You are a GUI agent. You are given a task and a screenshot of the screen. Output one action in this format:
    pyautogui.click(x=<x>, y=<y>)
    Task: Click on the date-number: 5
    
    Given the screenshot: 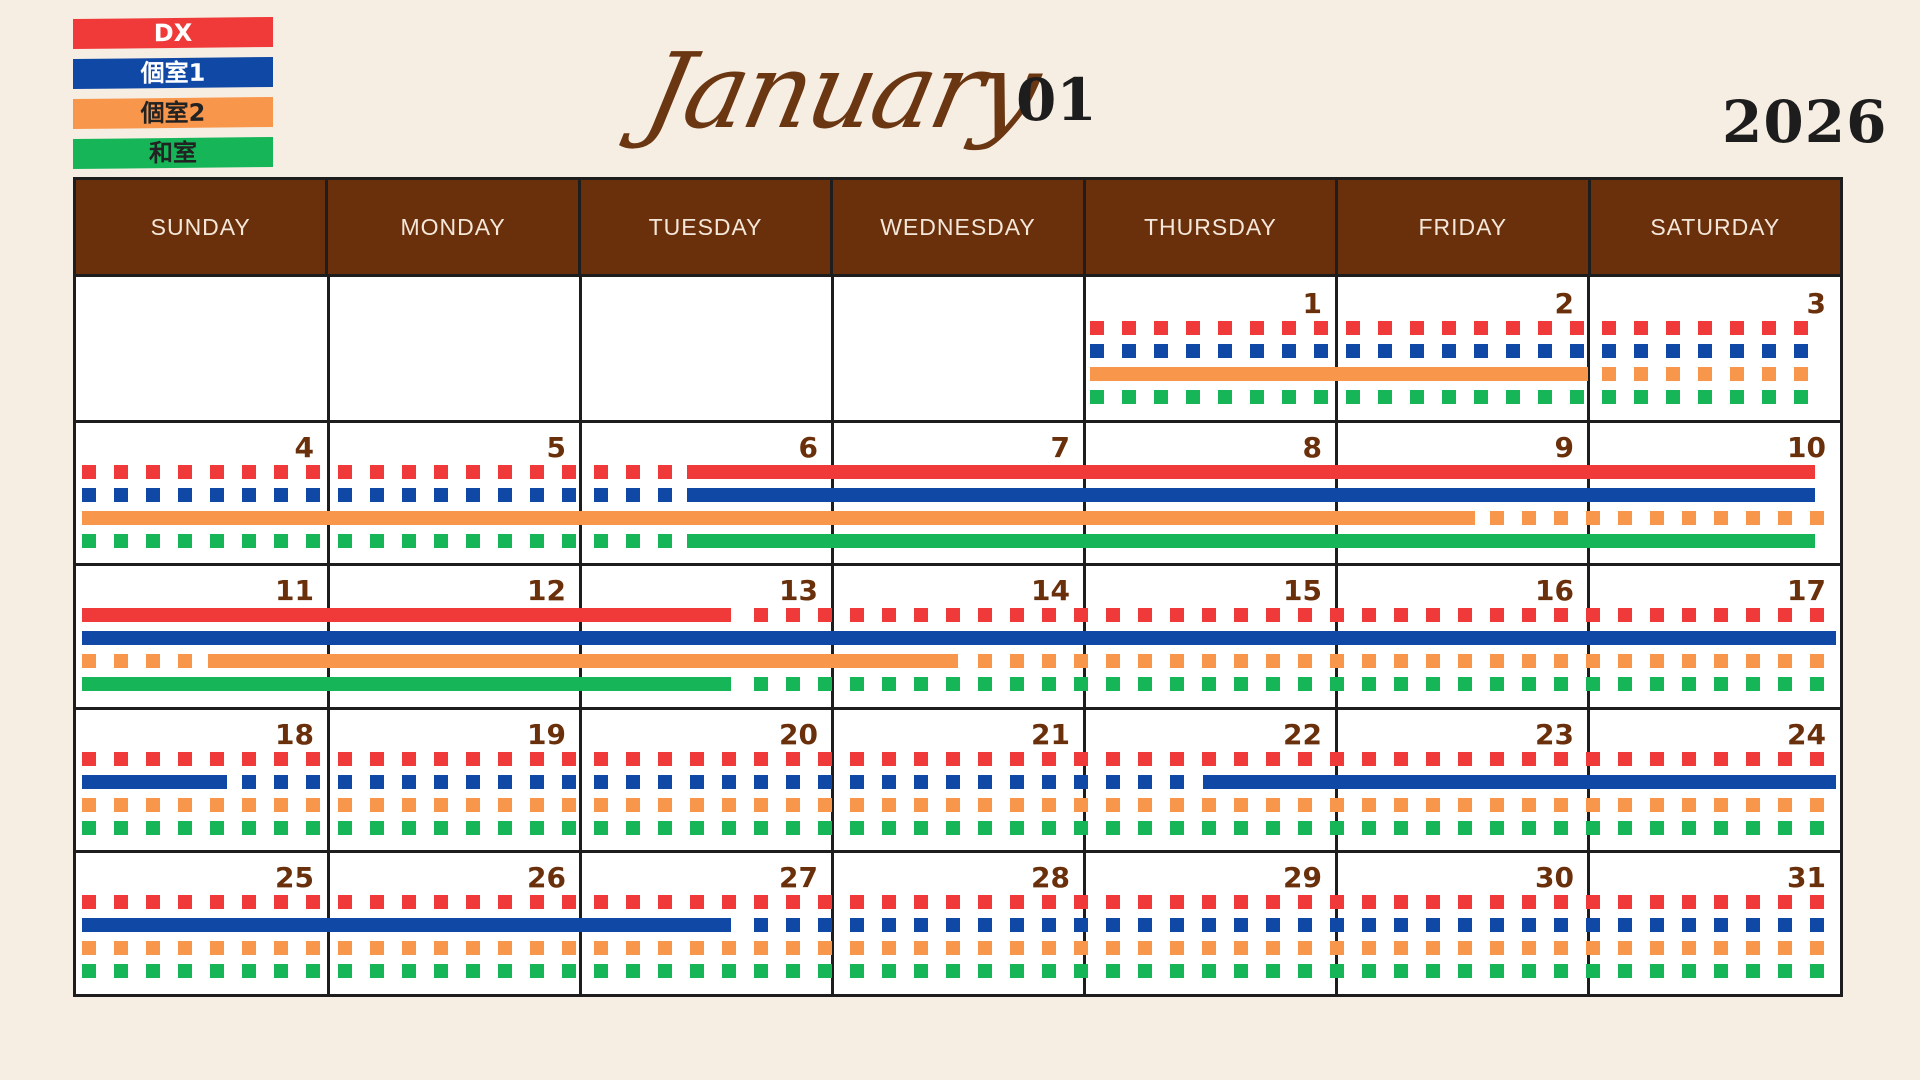 What is the action you would take?
    pyautogui.click(x=556, y=447)
    